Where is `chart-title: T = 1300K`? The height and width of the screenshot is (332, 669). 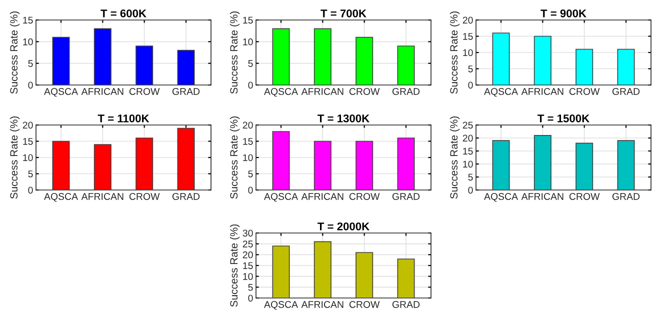 chart-title: T = 1300K is located at coordinates (344, 118).